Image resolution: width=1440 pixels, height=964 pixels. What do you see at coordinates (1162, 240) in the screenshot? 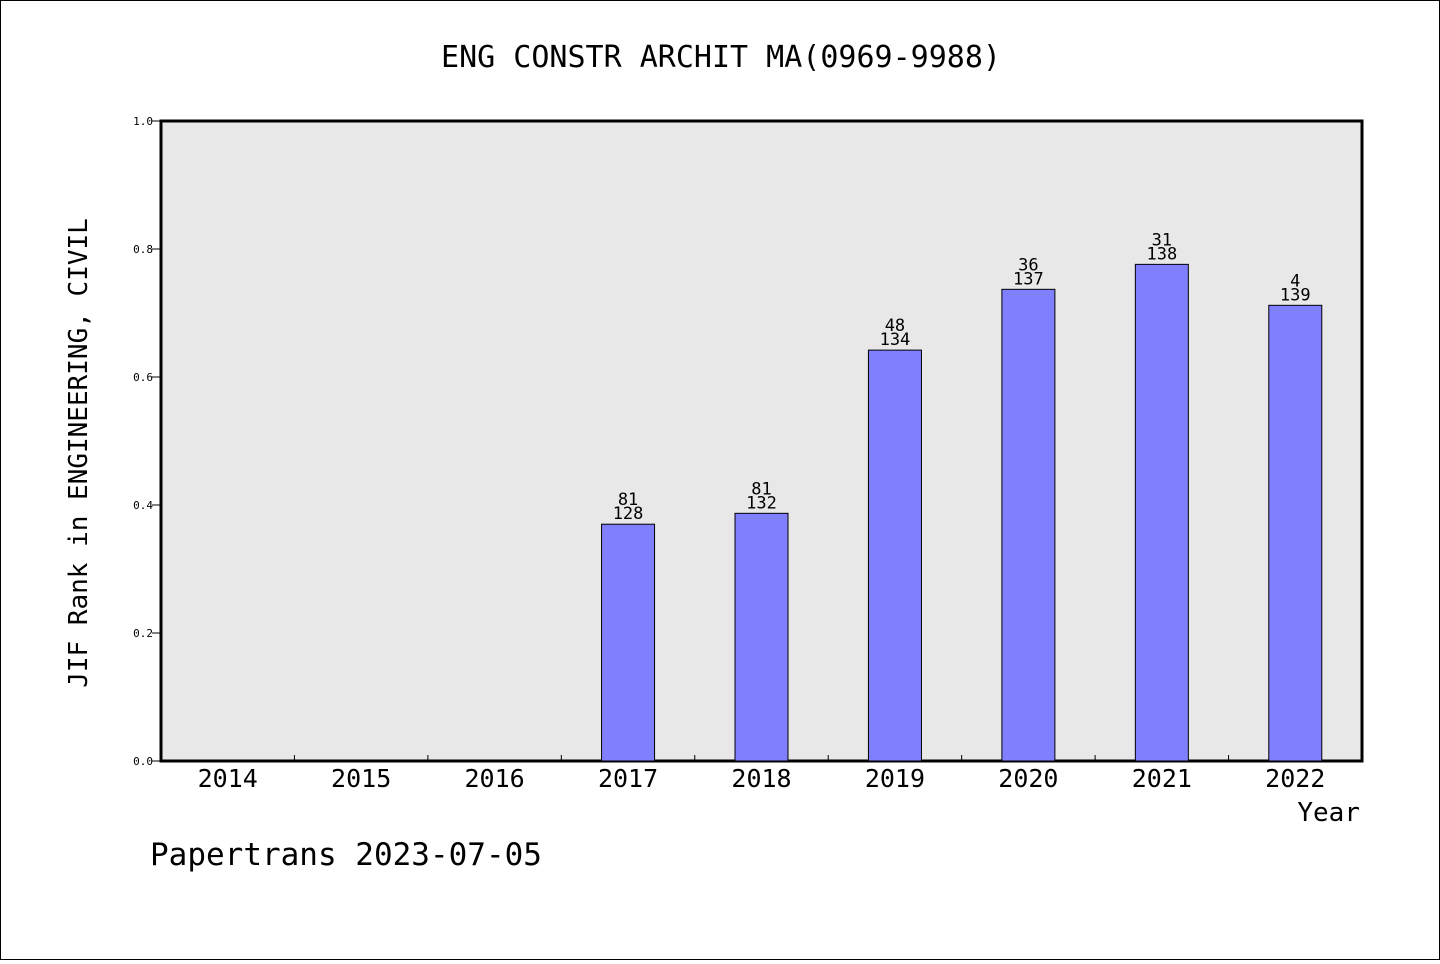
I see `bar-rank-label: 31` at bounding box center [1162, 240].